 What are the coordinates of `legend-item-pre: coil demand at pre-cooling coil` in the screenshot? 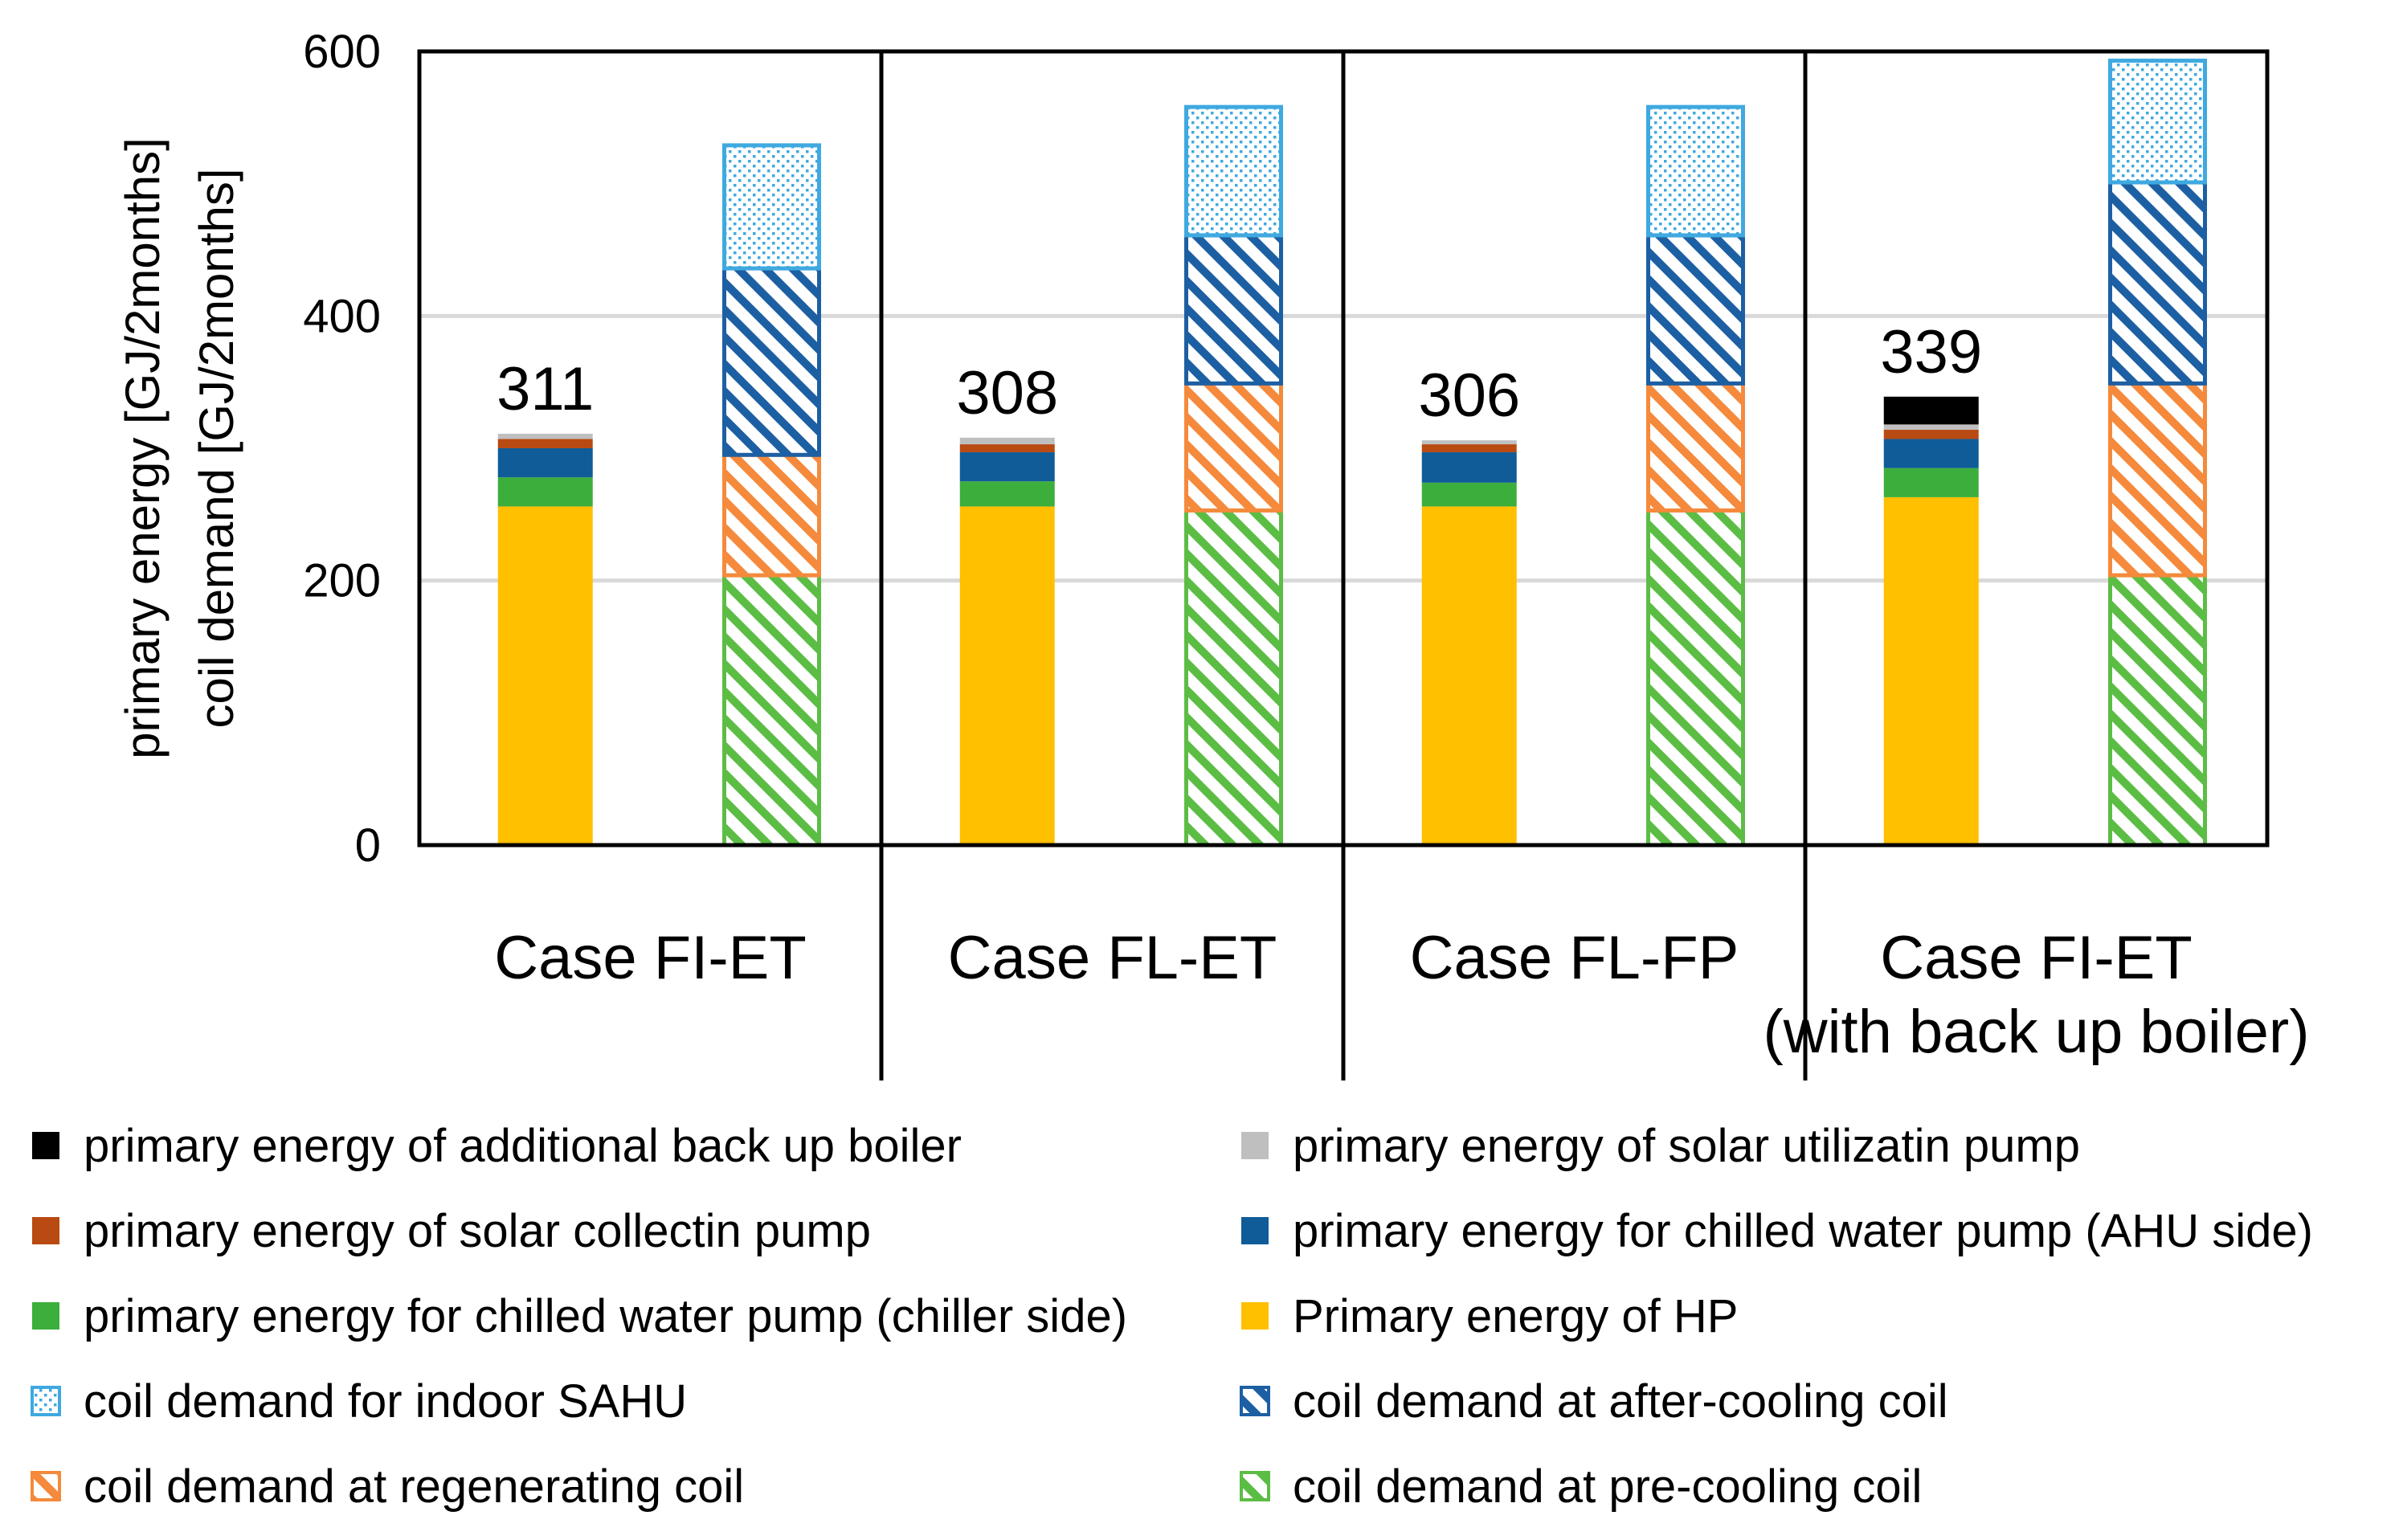 It's located at (1581, 1486).